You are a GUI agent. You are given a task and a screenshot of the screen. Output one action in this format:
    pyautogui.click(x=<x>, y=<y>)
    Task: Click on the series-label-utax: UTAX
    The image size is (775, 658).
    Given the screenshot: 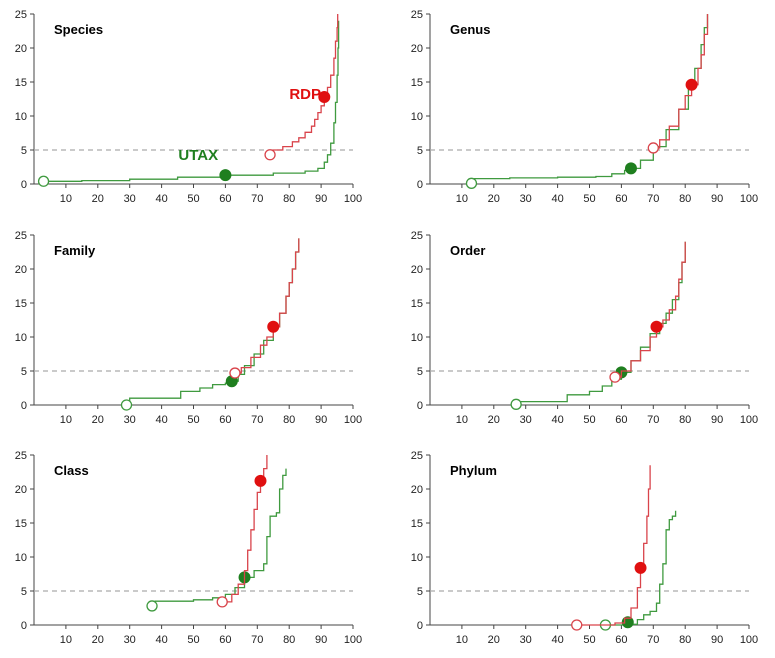 What is the action you would take?
    pyautogui.click(x=198, y=155)
    